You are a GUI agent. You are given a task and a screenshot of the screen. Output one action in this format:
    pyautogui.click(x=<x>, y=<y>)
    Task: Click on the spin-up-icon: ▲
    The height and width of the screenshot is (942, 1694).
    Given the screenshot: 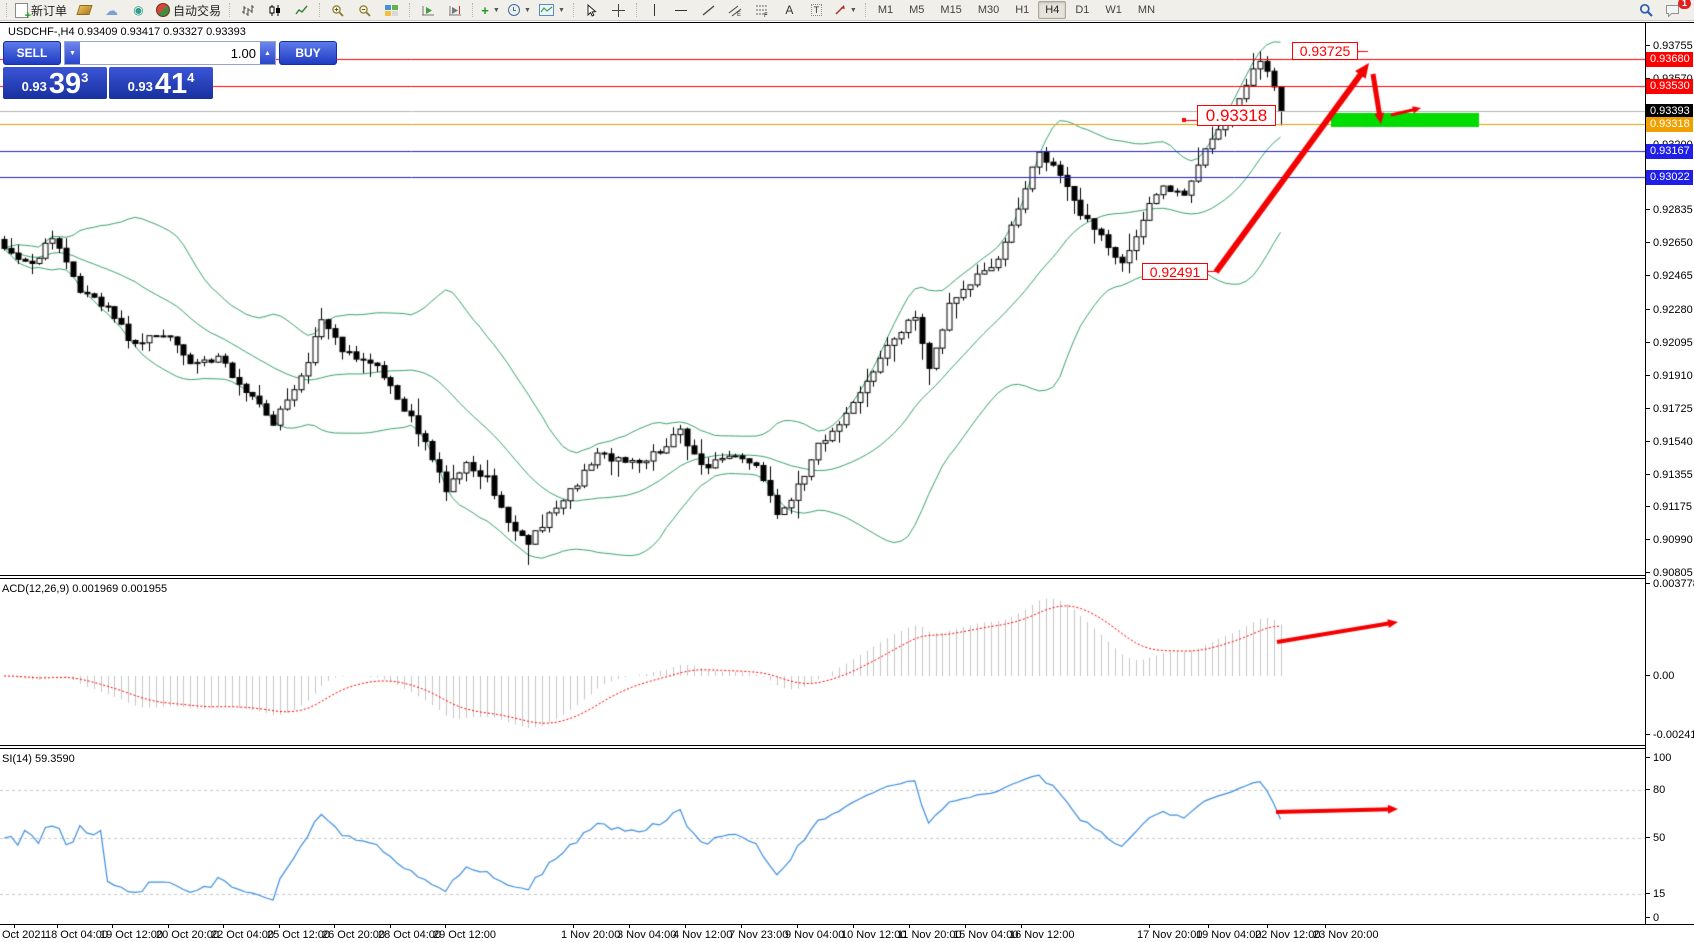 What is the action you would take?
    pyautogui.click(x=267, y=53)
    